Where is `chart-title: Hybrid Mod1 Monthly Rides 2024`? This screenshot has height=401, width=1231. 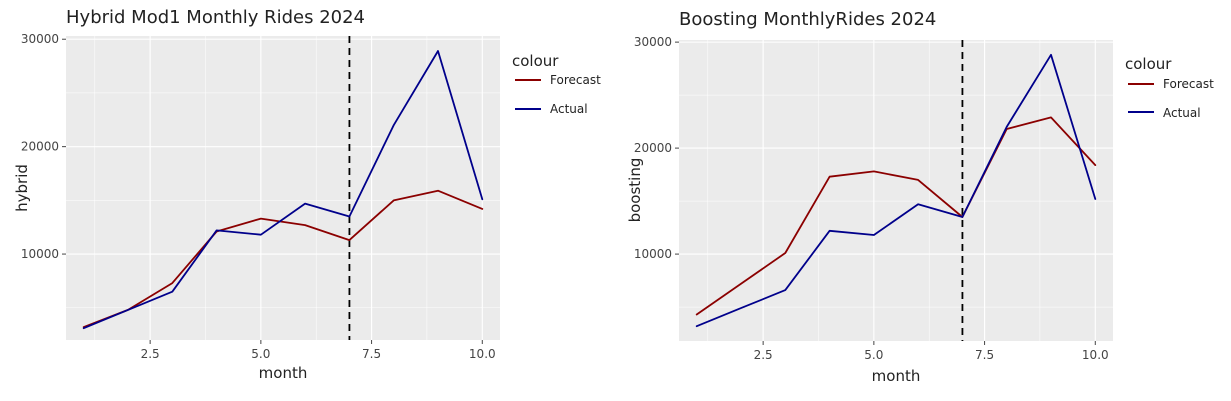 chart-title: Hybrid Mod1 Monthly Rides 2024 is located at coordinates (215, 17).